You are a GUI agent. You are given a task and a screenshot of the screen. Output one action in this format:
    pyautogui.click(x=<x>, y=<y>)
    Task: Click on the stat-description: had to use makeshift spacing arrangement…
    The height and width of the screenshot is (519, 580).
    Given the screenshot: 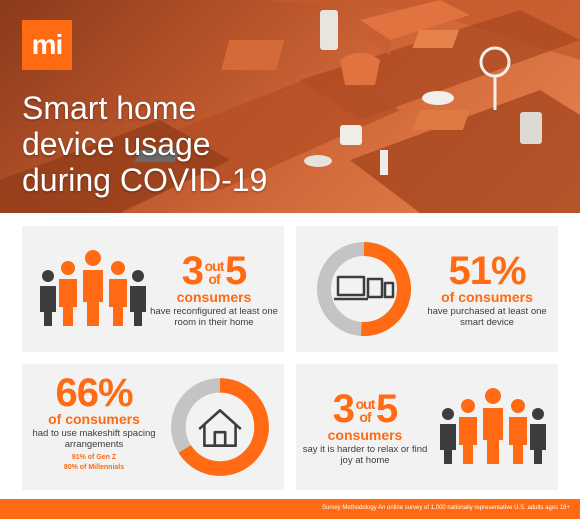 What is the action you would take?
    pyautogui.click(x=94, y=439)
    